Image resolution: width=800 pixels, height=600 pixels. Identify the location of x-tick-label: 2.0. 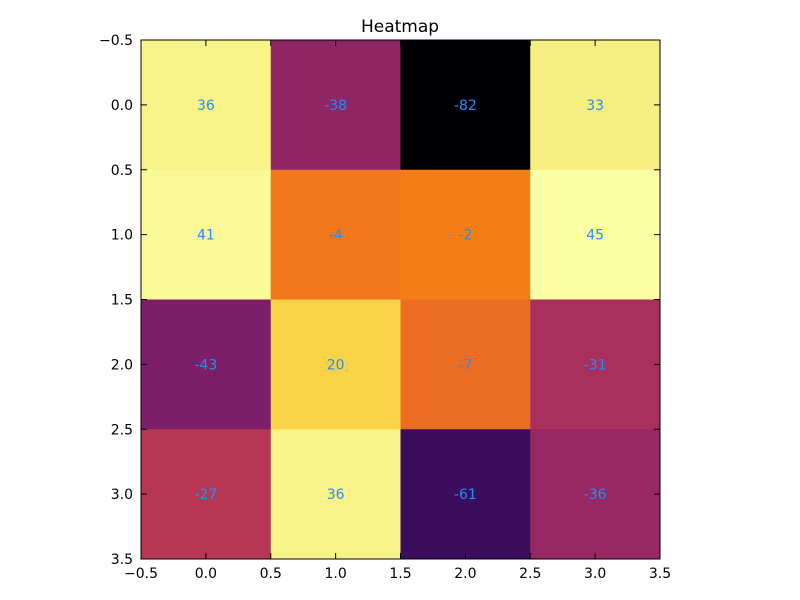
(465, 574).